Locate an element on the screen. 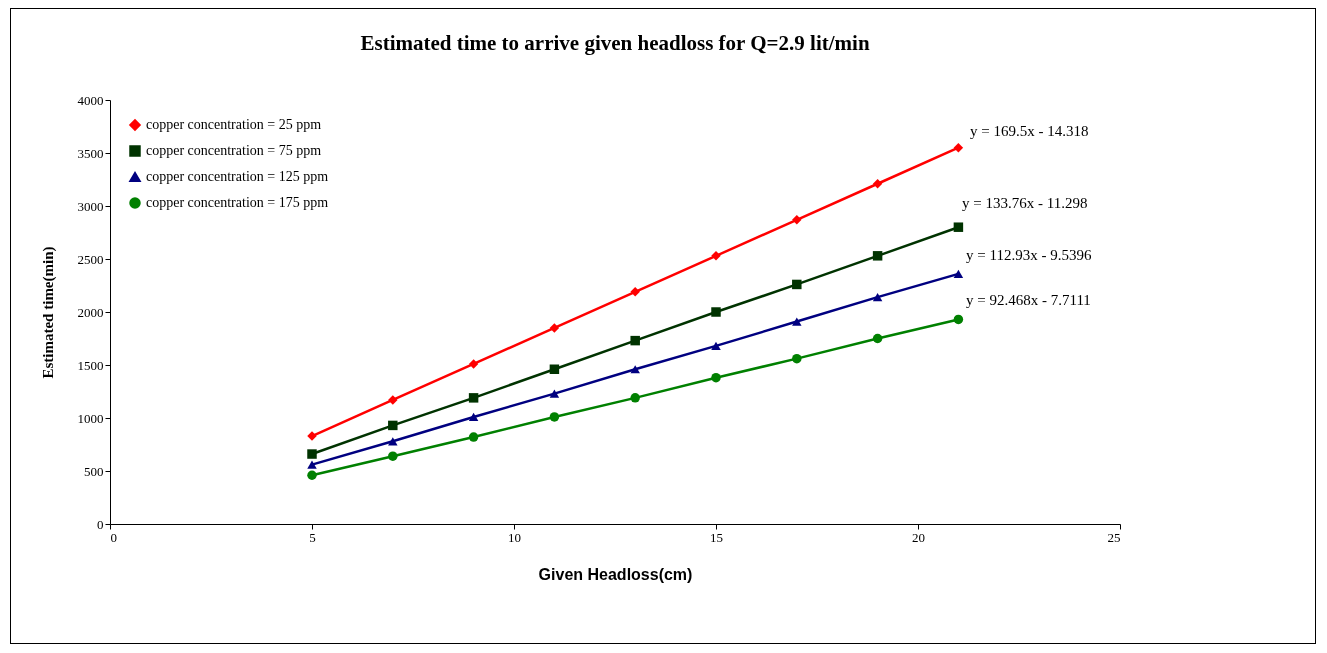  legend-label: copper concentration = 75 ppm is located at coordinates (234, 150).